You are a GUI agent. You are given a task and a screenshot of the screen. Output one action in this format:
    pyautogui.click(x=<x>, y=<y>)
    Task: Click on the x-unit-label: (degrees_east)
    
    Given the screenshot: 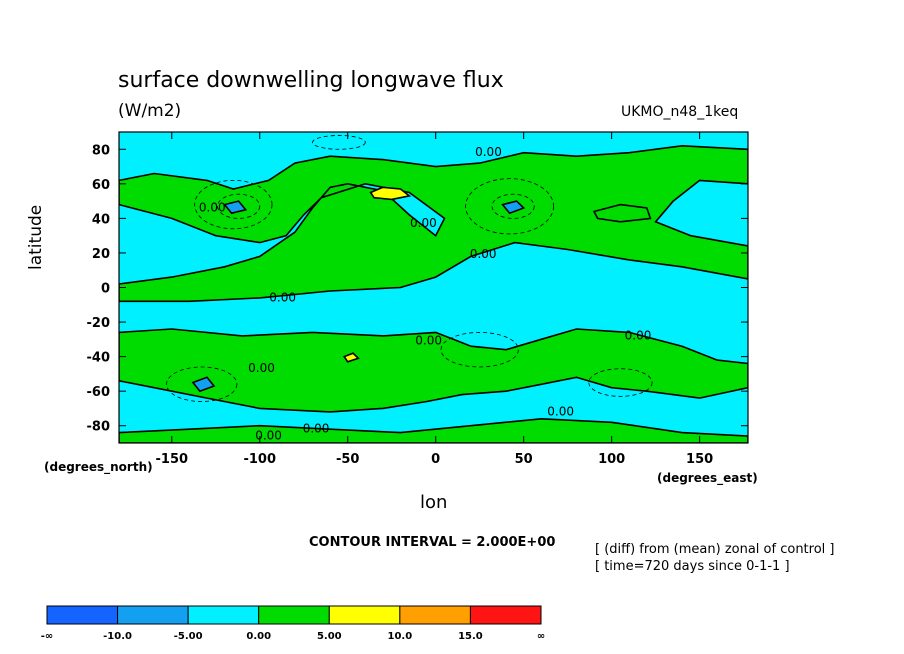 What is the action you would take?
    pyautogui.click(x=707, y=478)
    